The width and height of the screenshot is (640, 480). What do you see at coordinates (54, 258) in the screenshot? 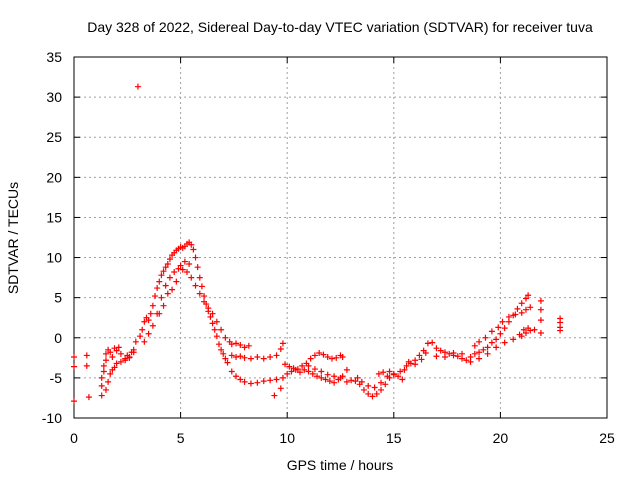
I see `y-tick-label: 10` at bounding box center [54, 258].